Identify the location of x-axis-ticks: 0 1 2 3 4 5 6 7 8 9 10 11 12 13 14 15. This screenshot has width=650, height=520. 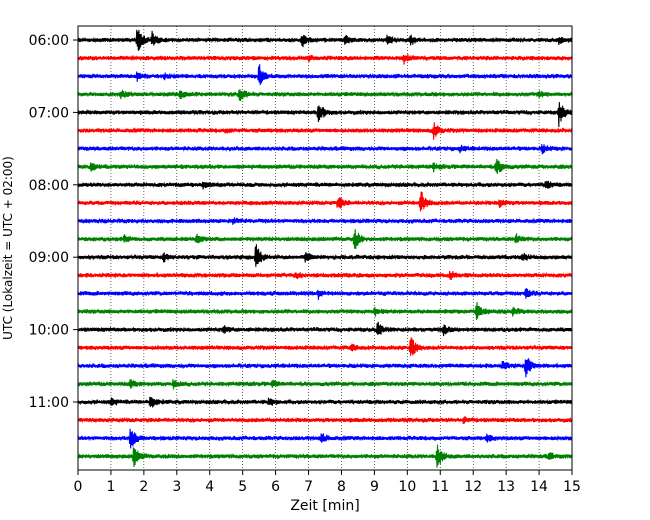
(327, 482).